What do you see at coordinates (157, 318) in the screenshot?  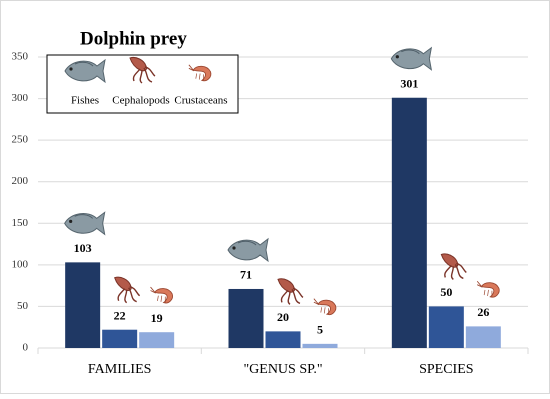 I see `value-label: 19` at bounding box center [157, 318].